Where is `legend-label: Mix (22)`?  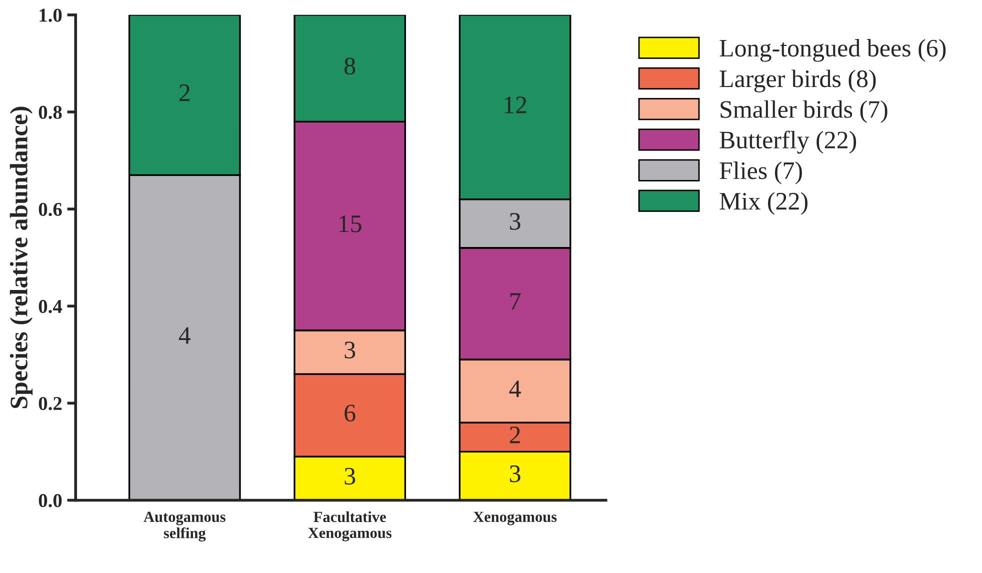
legend-label: Mix (22) is located at coordinates (764, 203).